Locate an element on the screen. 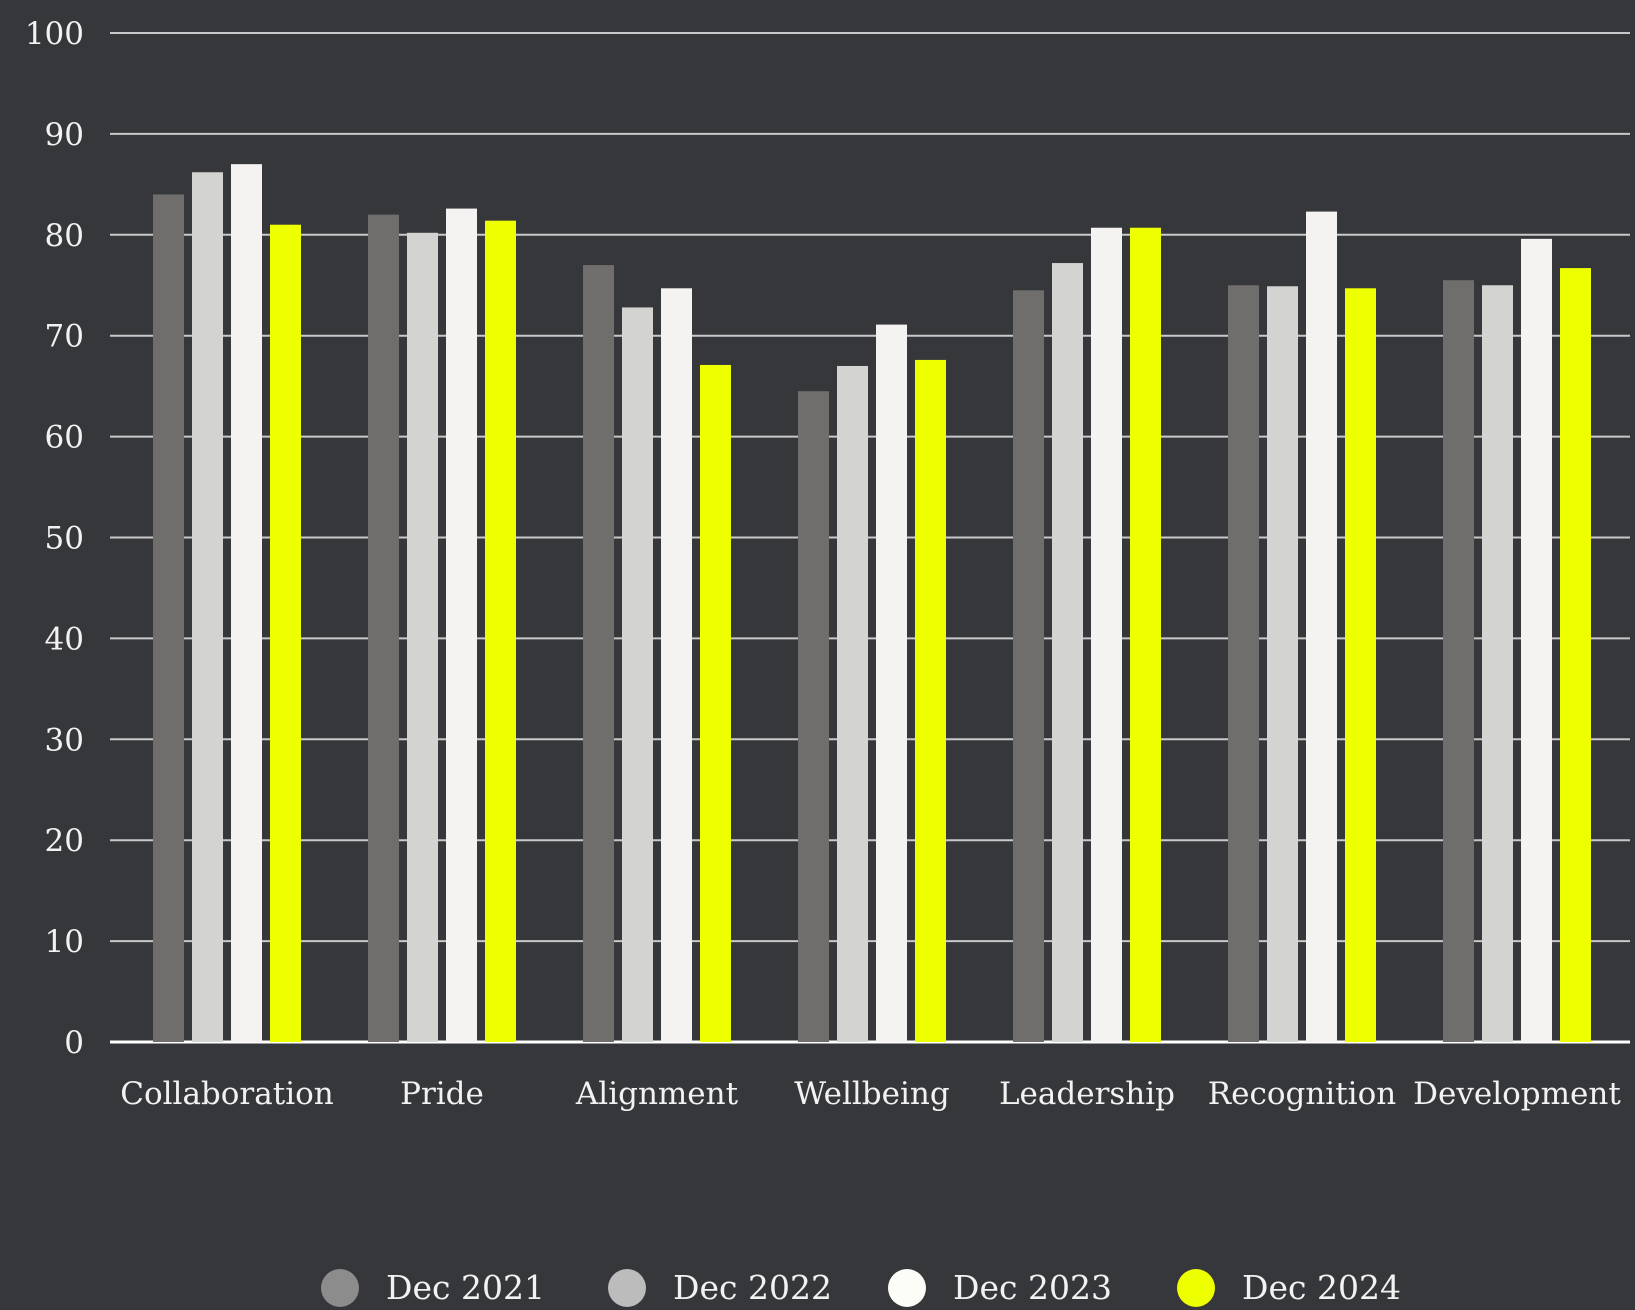  x-tick-label: Wellbeing is located at coordinates (871, 1094).